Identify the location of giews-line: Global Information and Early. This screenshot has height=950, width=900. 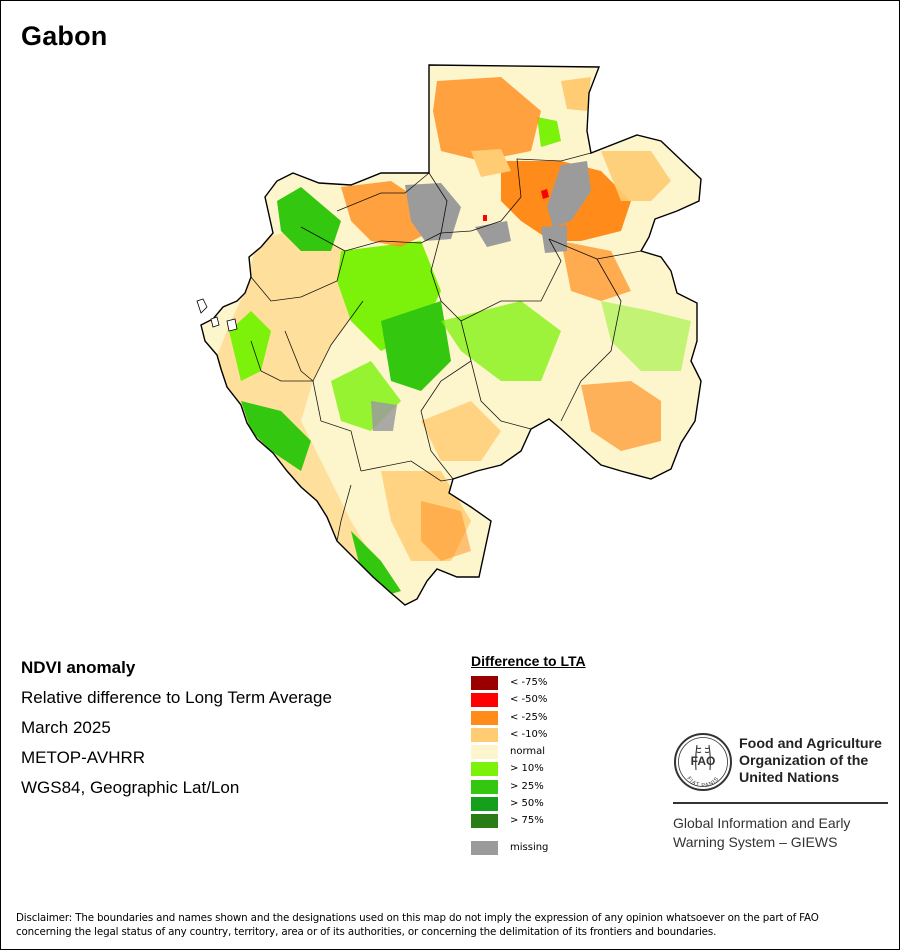
(762, 823).